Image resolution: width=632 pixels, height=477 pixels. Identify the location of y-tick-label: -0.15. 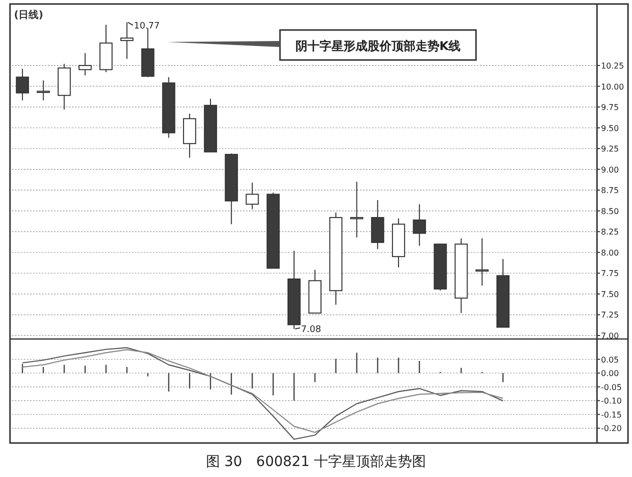
(611, 415).